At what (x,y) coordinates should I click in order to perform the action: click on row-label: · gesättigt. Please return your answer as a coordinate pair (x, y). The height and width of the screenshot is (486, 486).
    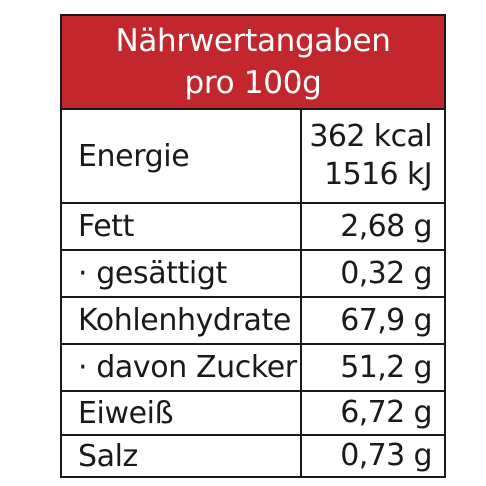
    Looking at the image, I should click on (182, 273).